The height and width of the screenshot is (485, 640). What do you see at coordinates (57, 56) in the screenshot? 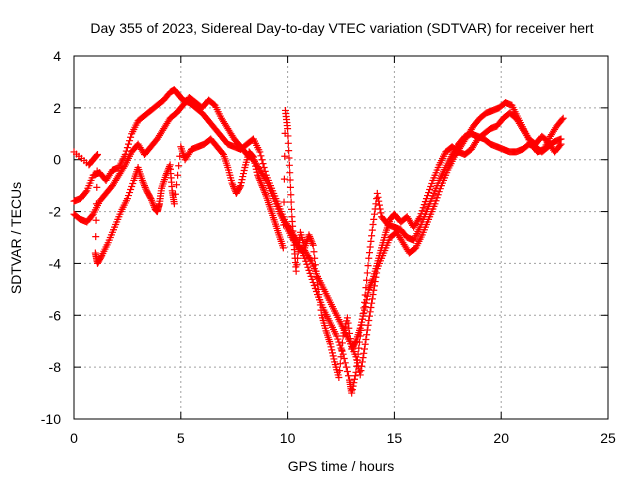
I see `y-tick-label: 4` at bounding box center [57, 56].